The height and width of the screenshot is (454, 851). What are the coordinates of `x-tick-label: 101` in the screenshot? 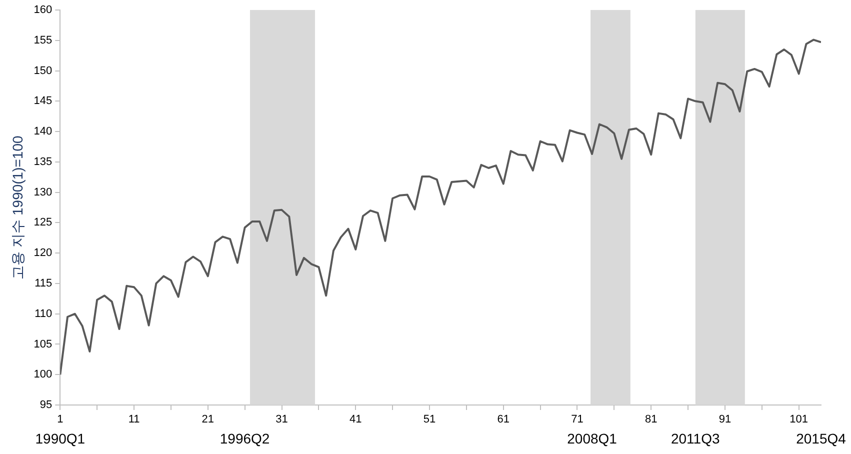 It's located at (799, 420).